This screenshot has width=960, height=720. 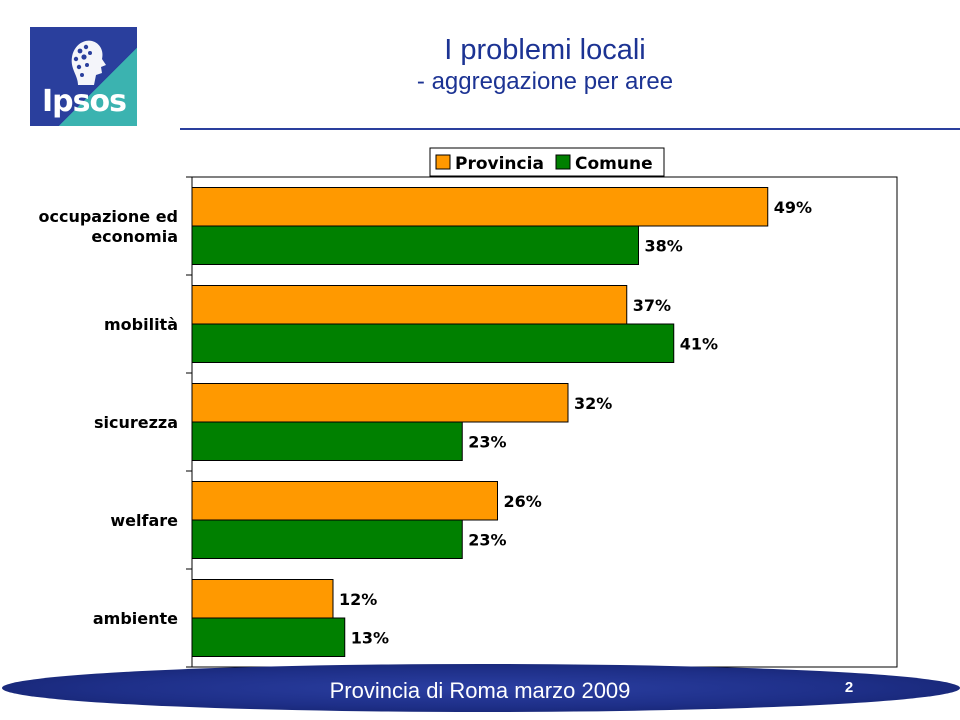 I want to click on footer-text: Provincia di Roma marzo 2009, so click(x=480, y=690).